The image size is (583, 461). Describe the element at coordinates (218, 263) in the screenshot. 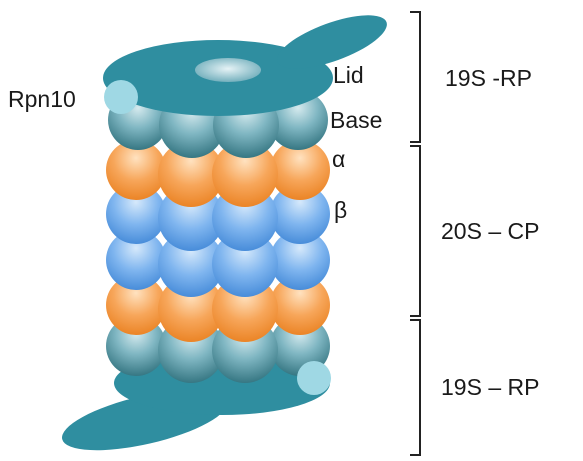

I see `beta-ring-bottom` at that location.